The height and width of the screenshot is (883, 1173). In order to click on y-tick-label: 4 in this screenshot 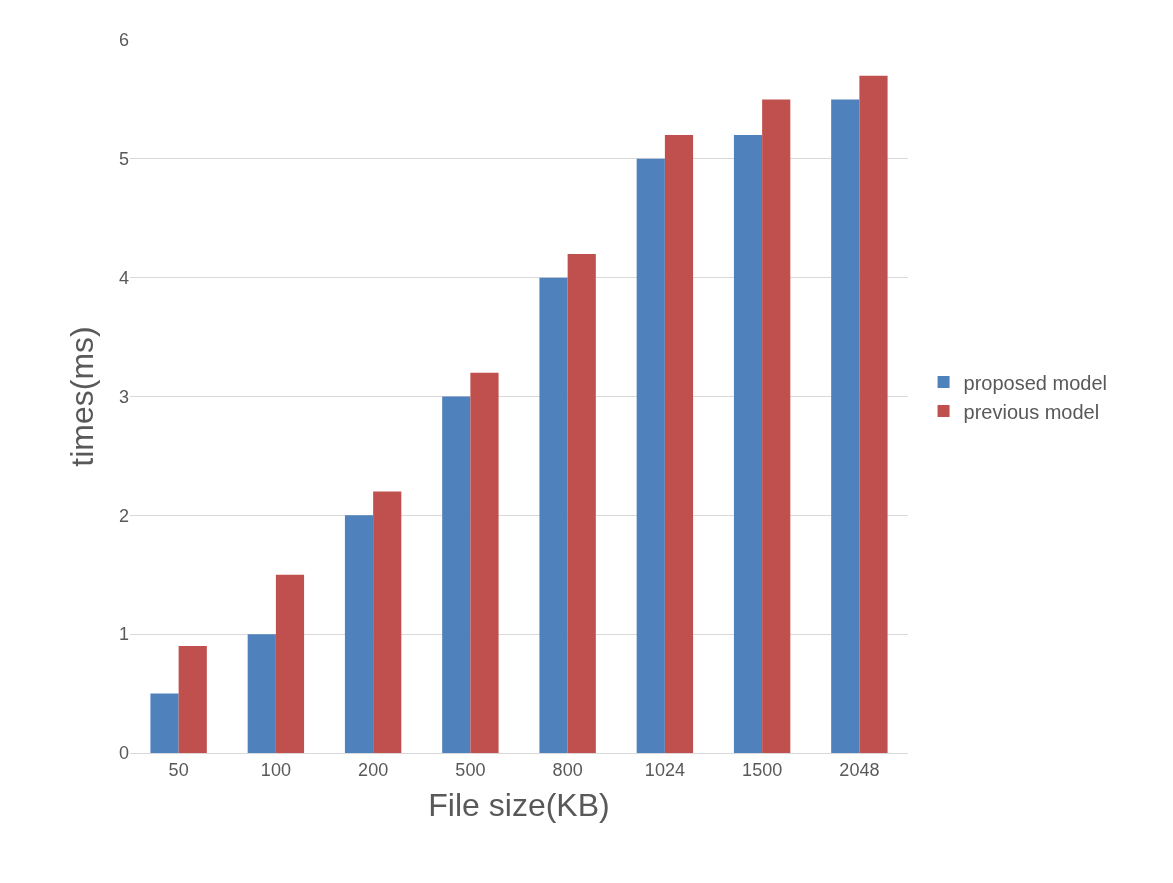, I will do `click(123, 277)`.